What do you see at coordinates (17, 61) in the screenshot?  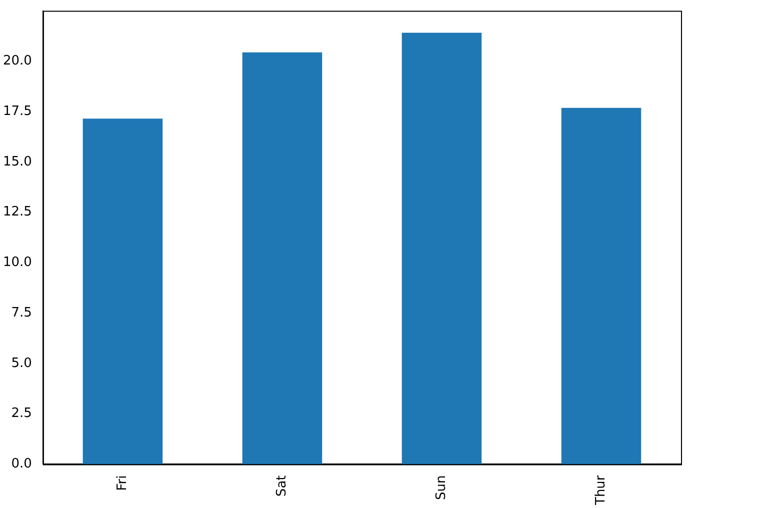 I see `y-tick-label: 20.0` at bounding box center [17, 61].